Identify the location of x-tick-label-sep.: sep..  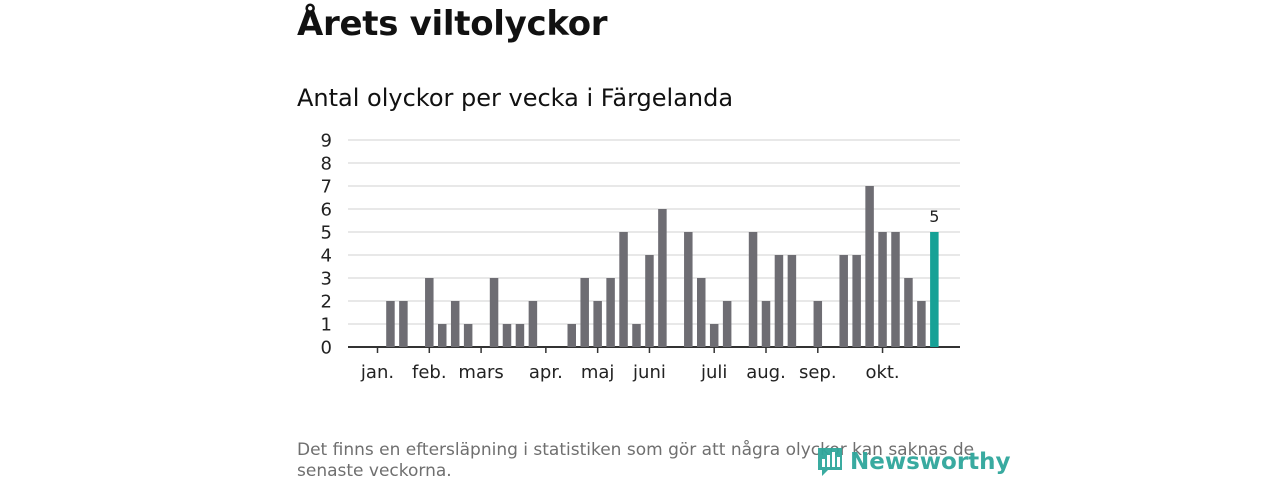
(818, 372).